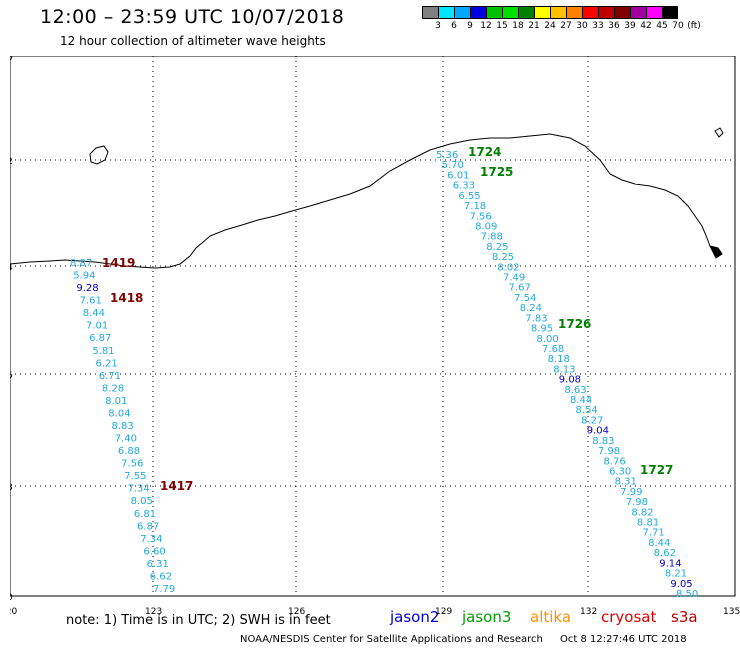  Describe the element at coordinates (91, 301) in the screenshot. I see `swh-value: 7.61` at that location.